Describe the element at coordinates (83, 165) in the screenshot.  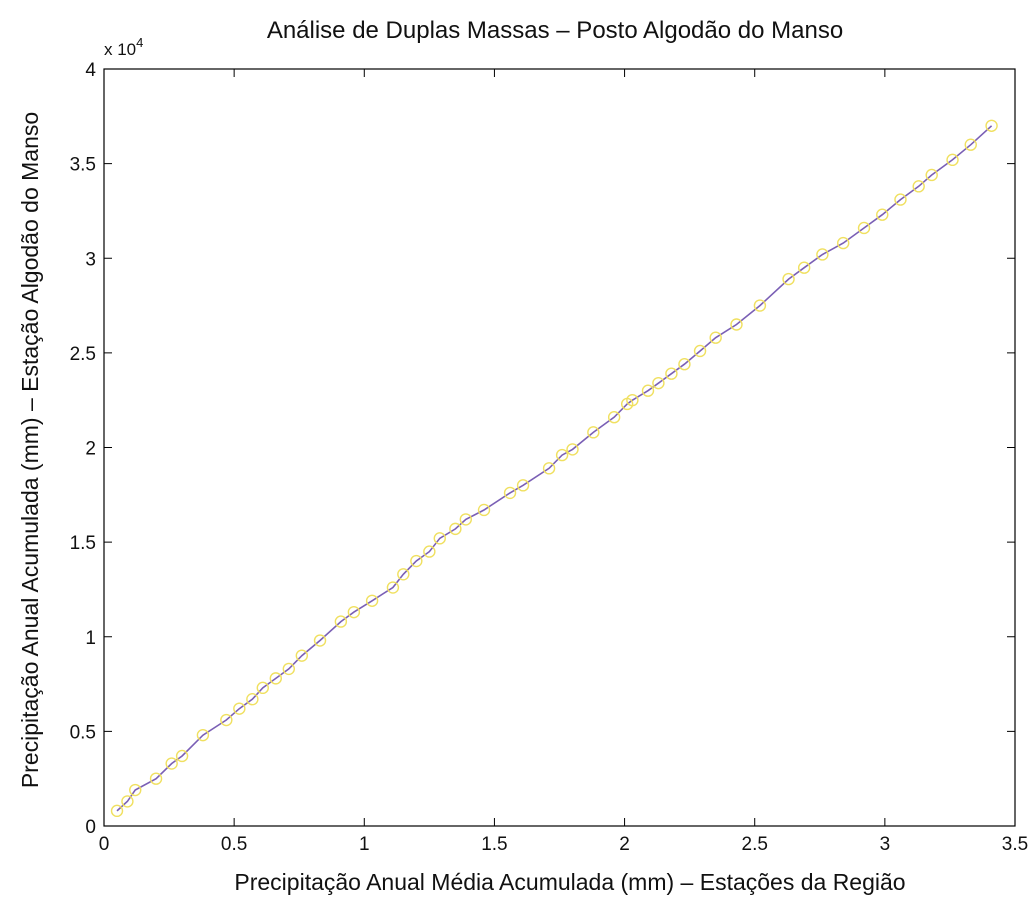
I see `y-tick-label: 3.5` at that location.